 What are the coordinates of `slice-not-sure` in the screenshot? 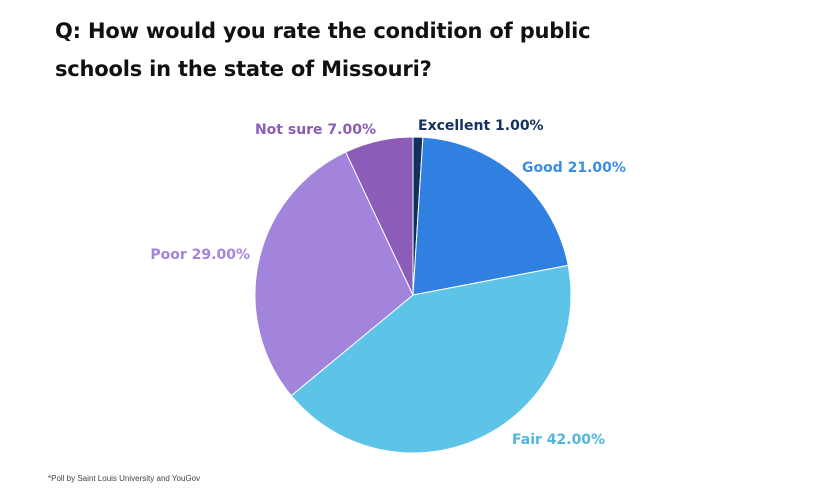 It's located at (379, 216).